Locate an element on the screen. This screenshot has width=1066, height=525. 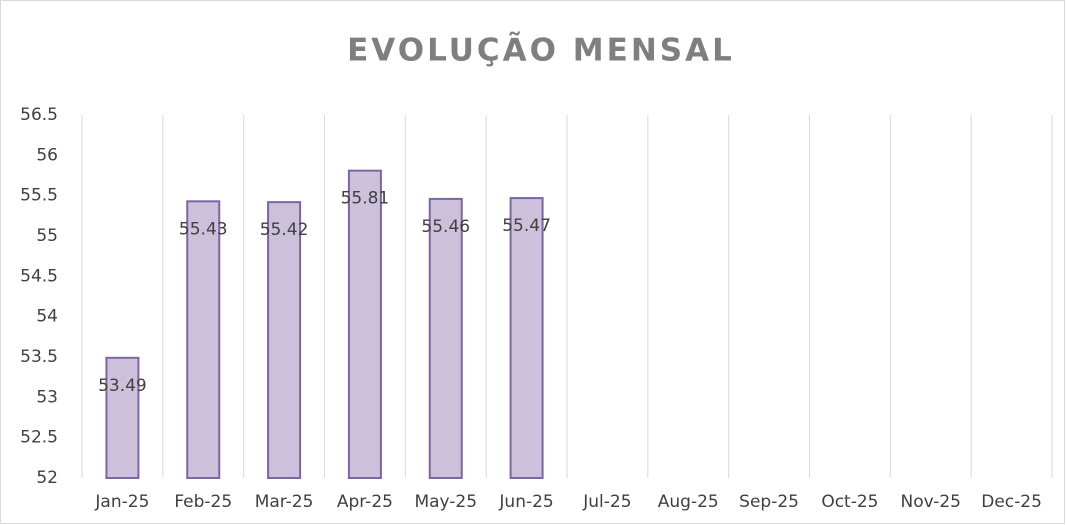
x-tick-label: Jun-25 is located at coordinates (525, 502).